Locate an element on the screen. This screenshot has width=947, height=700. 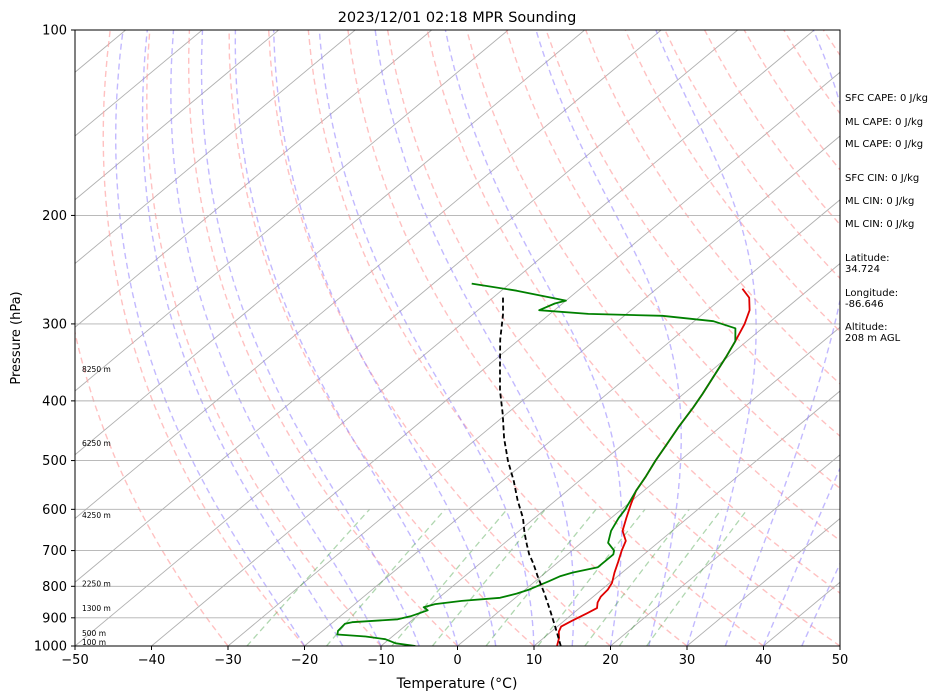
height-label: 4250 m is located at coordinates (96, 515).